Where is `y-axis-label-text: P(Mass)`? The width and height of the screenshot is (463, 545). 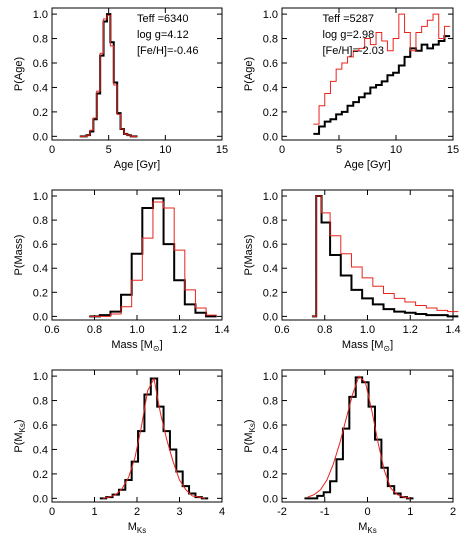
y-axis-label-text: P(Mass) is located at coordinates (249, 255).